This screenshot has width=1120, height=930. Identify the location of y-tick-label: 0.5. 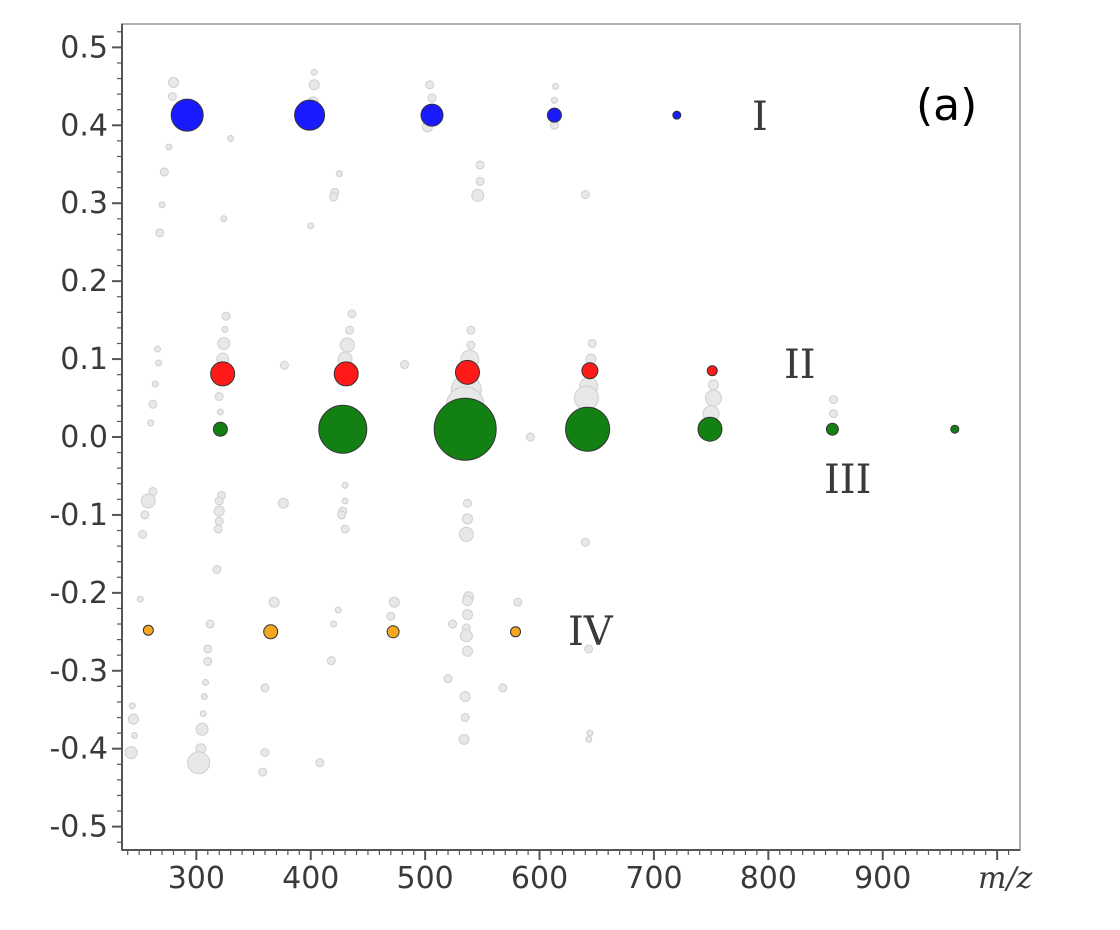
(84, 47).